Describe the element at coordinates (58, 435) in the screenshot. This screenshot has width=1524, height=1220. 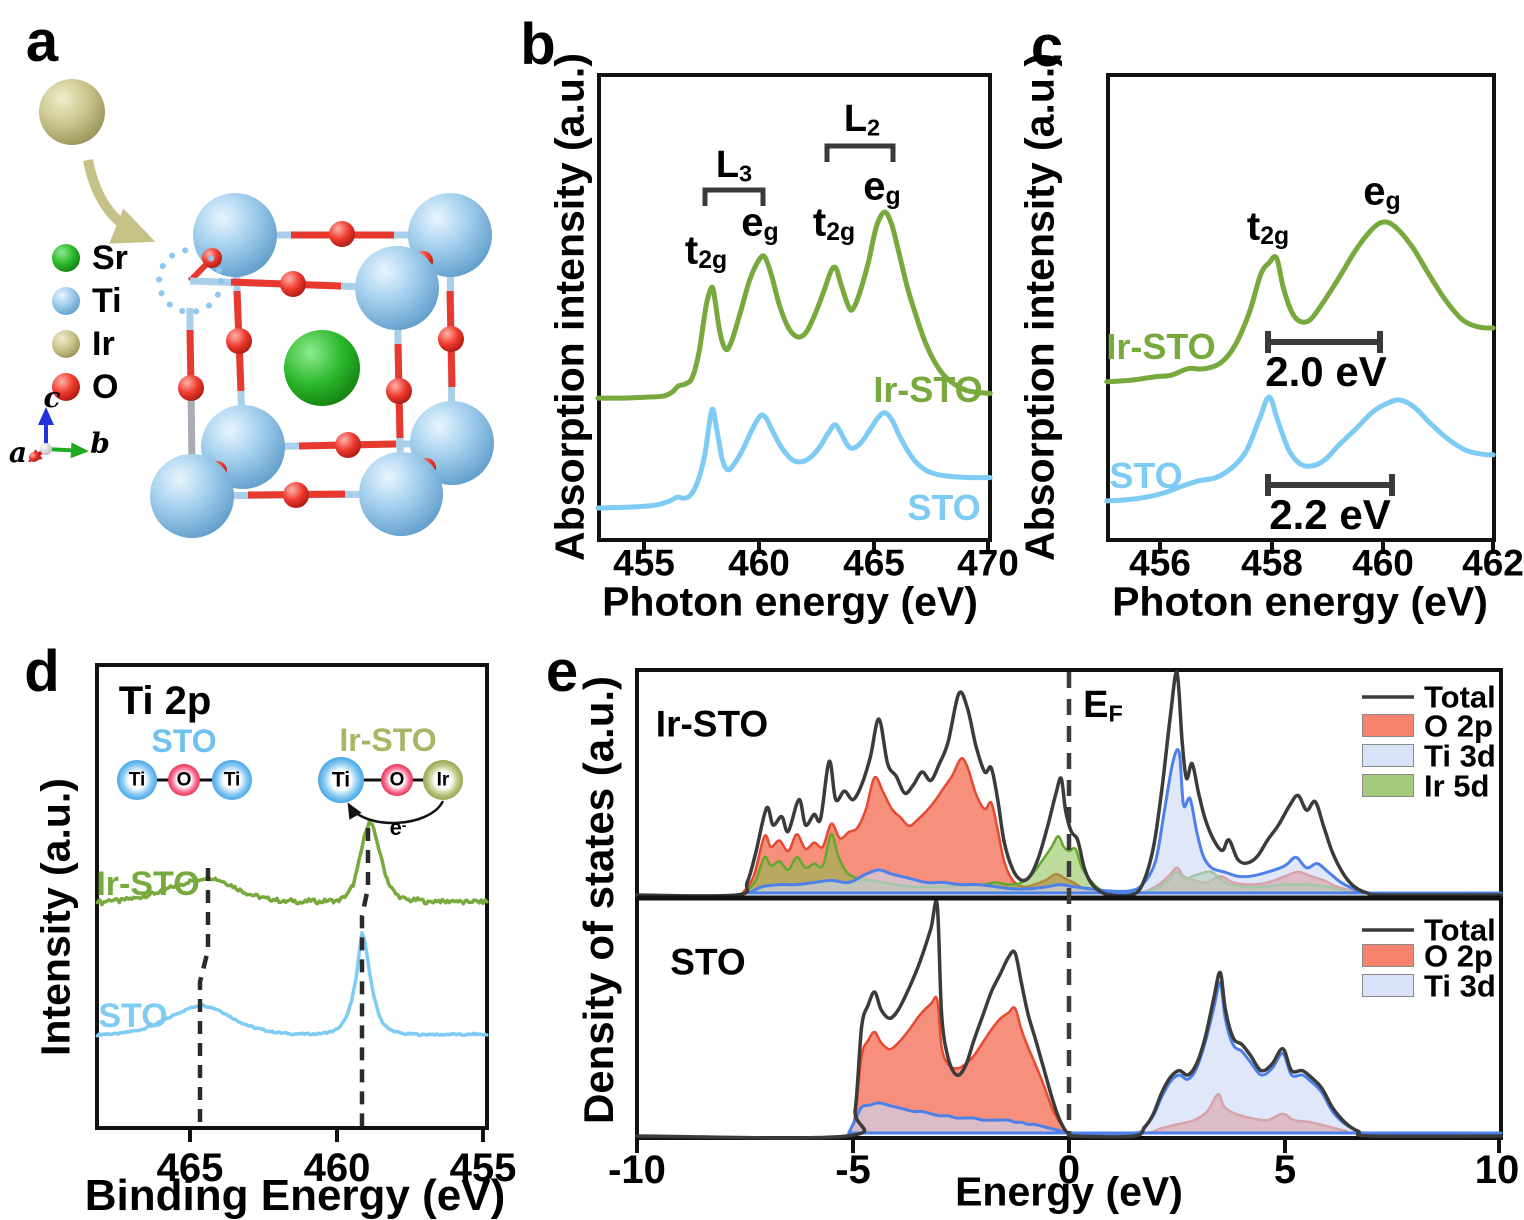
I see `axis-triad` at that location.